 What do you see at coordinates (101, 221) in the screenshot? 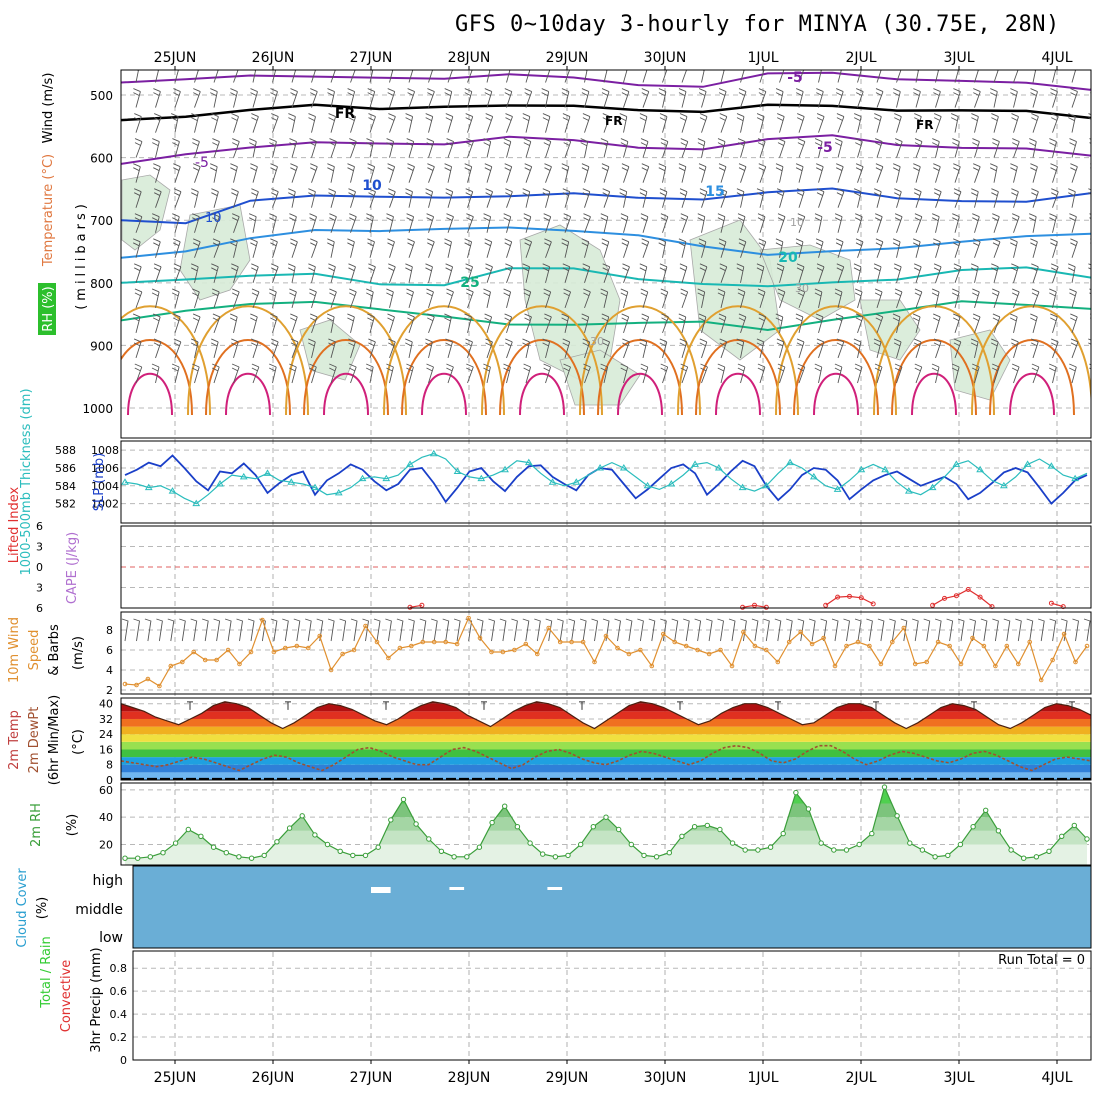
I see `pressure-tick-label: 700` at bounding box center [101, 221].